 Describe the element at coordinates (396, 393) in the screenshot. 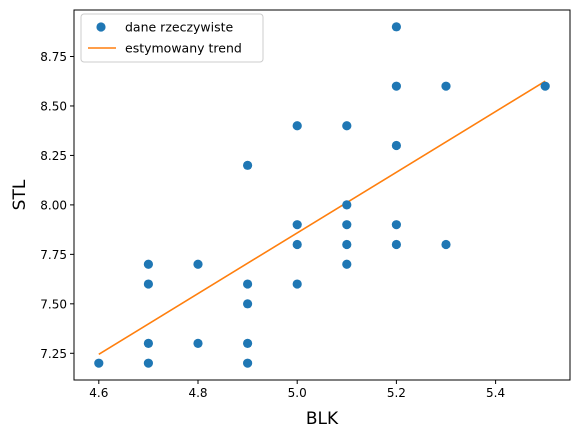

I see `x-tick-label: 5.2` at that location.